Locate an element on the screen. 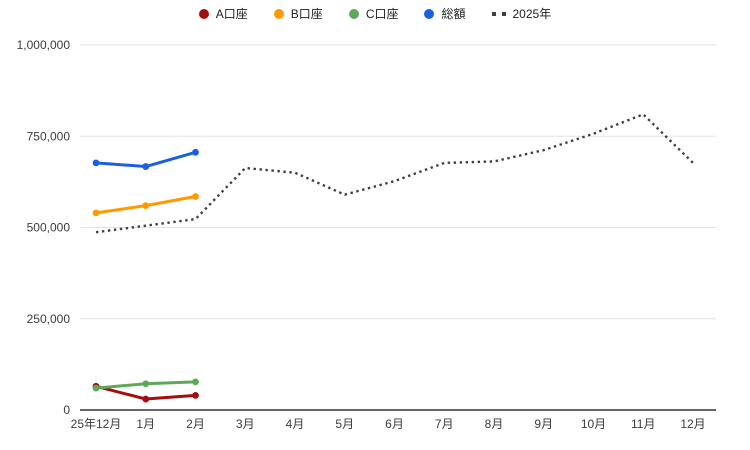 This screenshot has height=450, width=750. legend-item-2025: 2025年 is located at coordinates (521, 14).